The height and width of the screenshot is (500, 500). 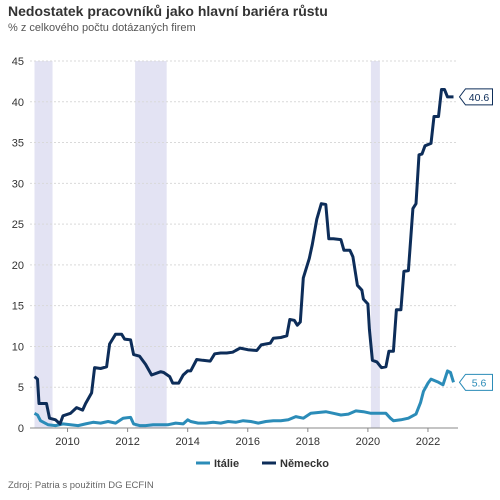 What do you see at coordinates (187, 442) in the screenshot?
I see `x-tick-label-2014: 2014` at bounding box center [187, 442].